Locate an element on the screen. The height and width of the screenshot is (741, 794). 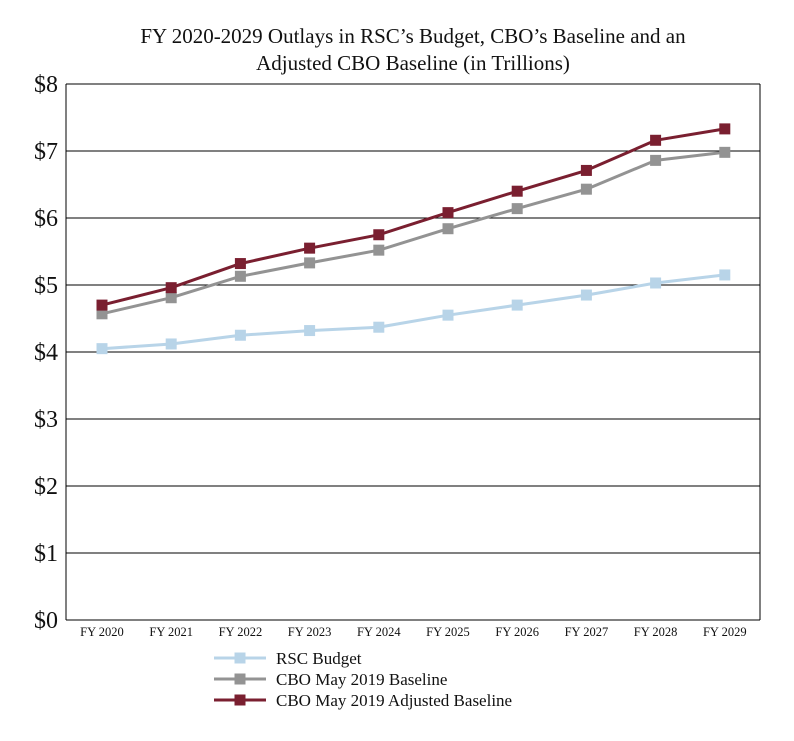
chart-title-line-2: Adjusted CBO Baseline (in Trillions) is located at coordinates (413, 63).